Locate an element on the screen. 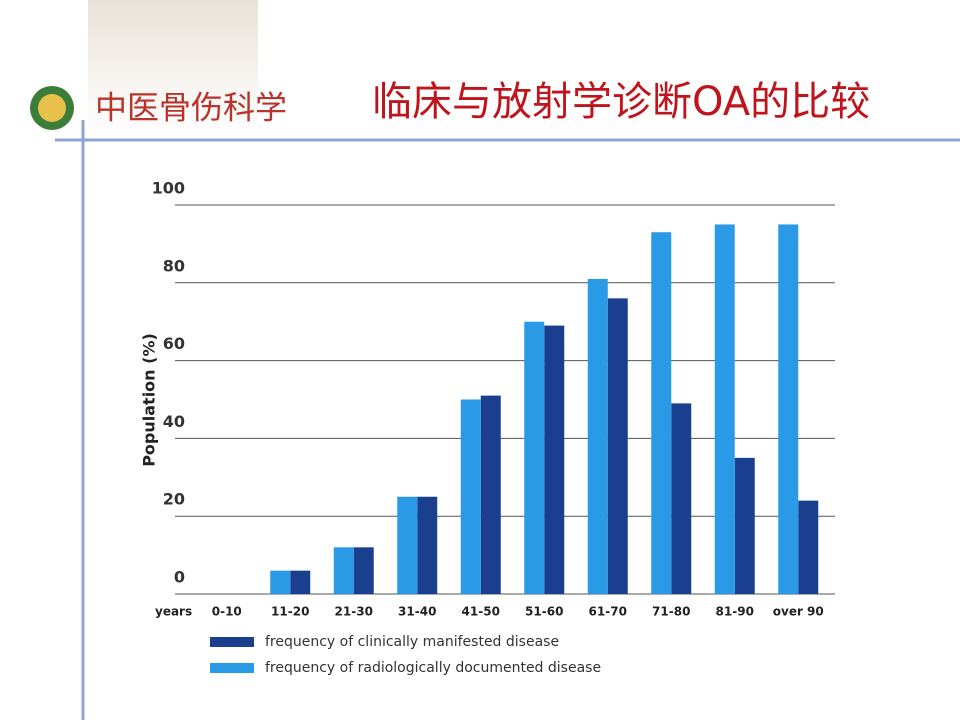 This screenshot has width=960, height=724. x-tick-label: over 90 is located at coordinates (798, 612).